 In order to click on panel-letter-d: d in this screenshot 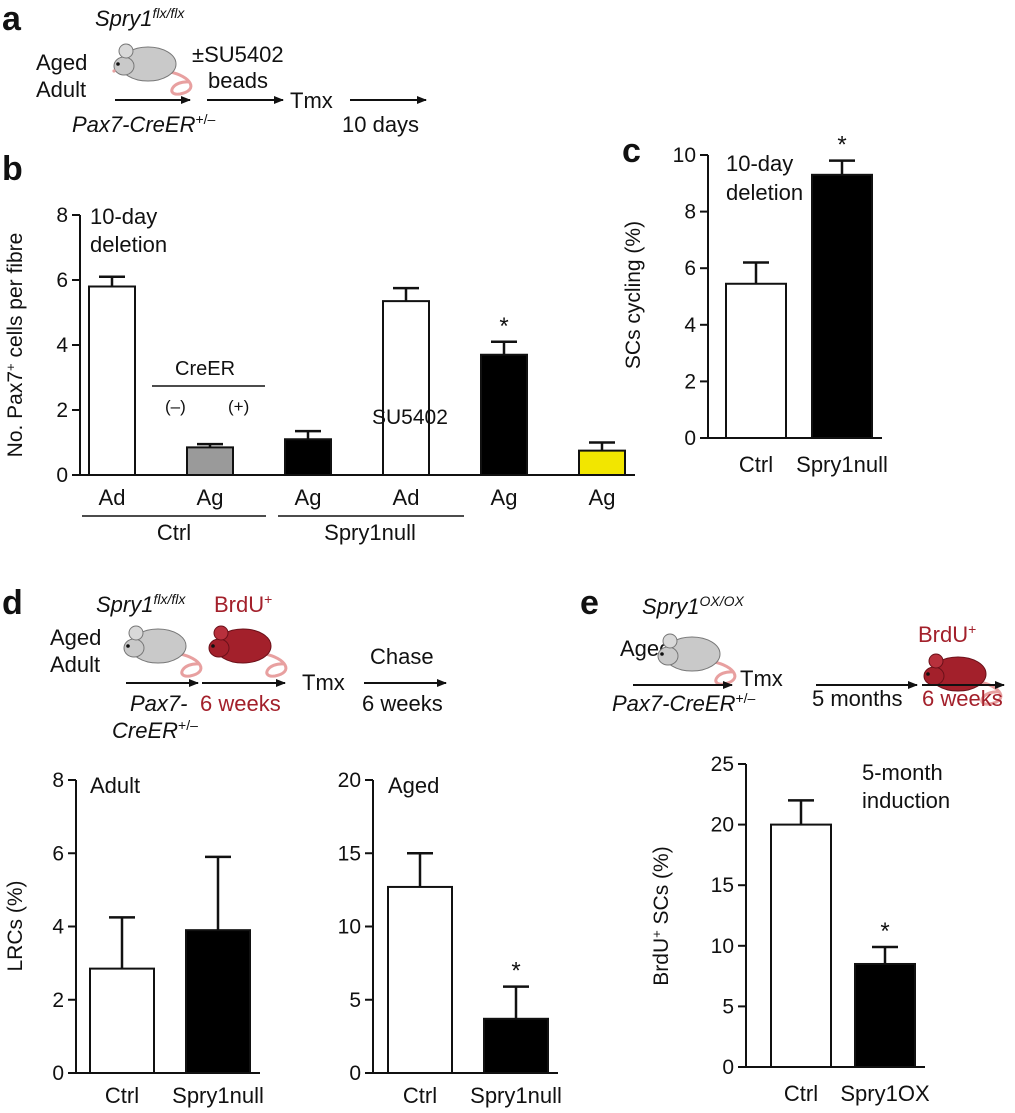, I will do `click(12, 603)`.